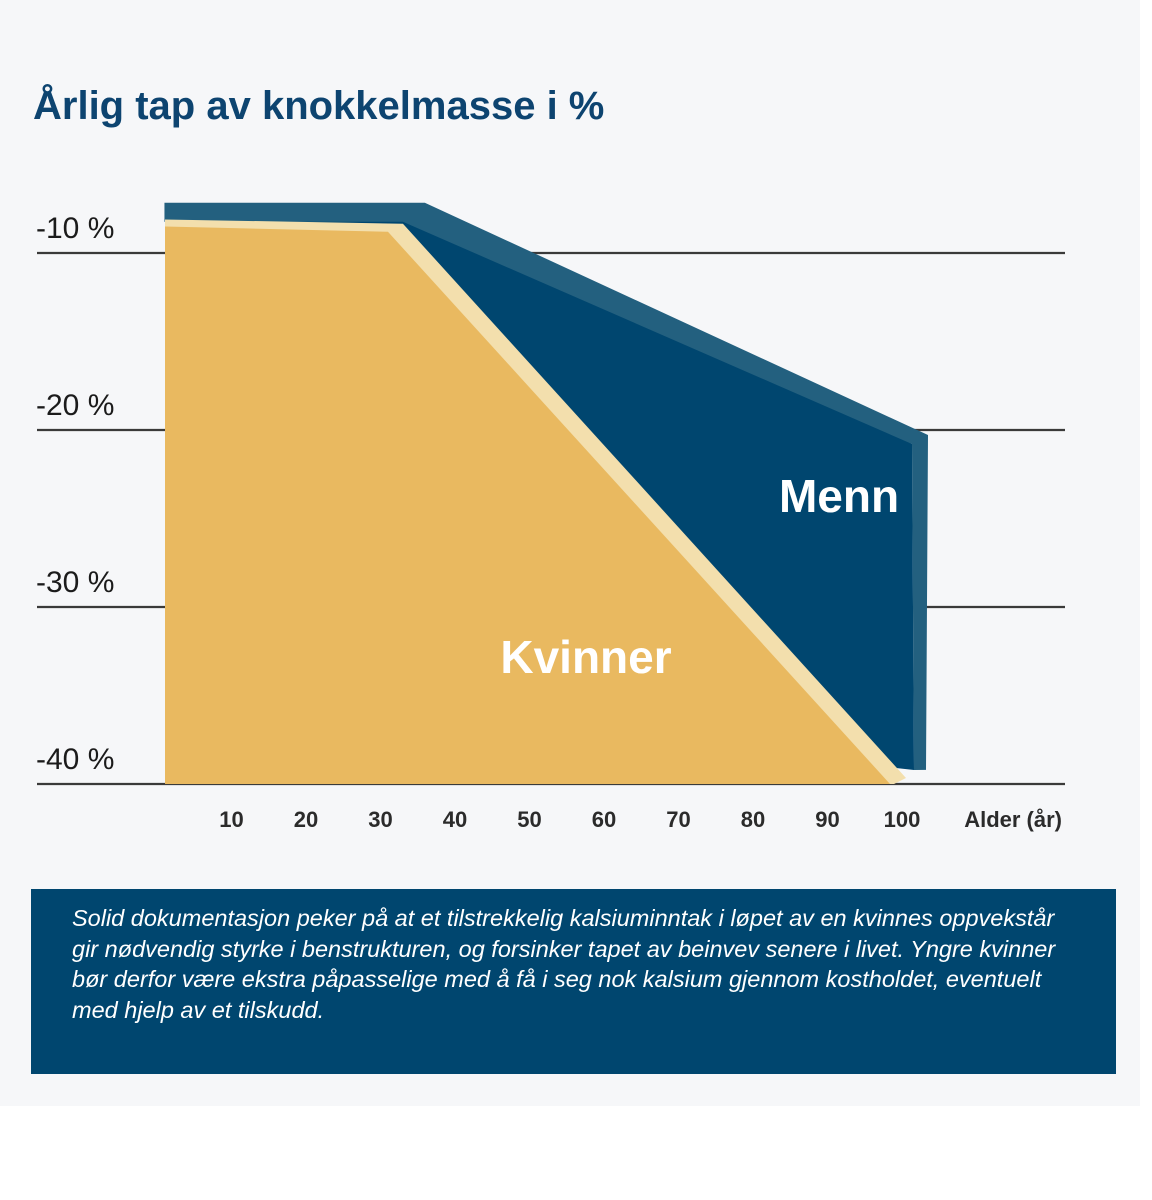  What do you see at coordinates (902, 819) in the screenshot?
I see `x-tick-label: 100` at bounding box center [902, 819].